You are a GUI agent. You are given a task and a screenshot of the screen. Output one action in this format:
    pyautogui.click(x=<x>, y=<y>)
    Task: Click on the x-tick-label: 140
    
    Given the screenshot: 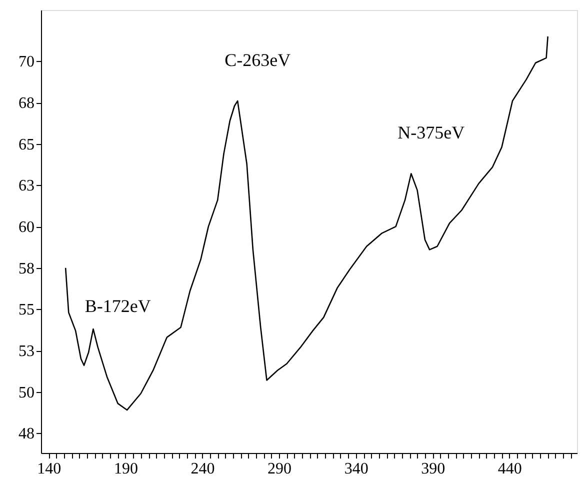 What is the action you would take?
    pyautogui.click(x=49, y=469)
    